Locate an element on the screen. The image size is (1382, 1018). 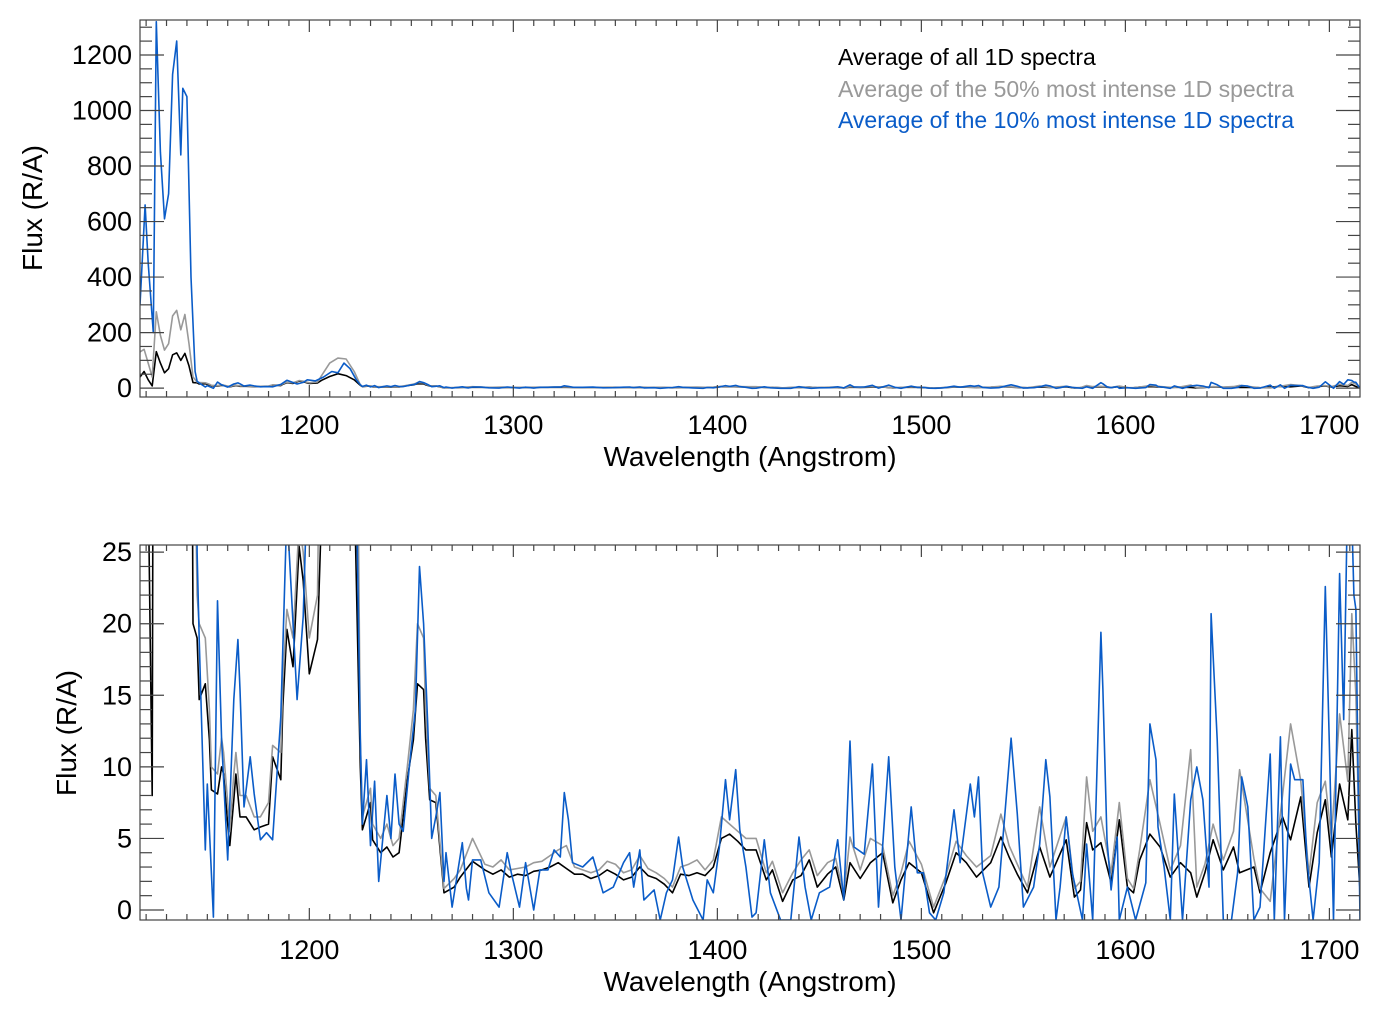
y-tick-label: 800 is located at coordinates (109, 166).